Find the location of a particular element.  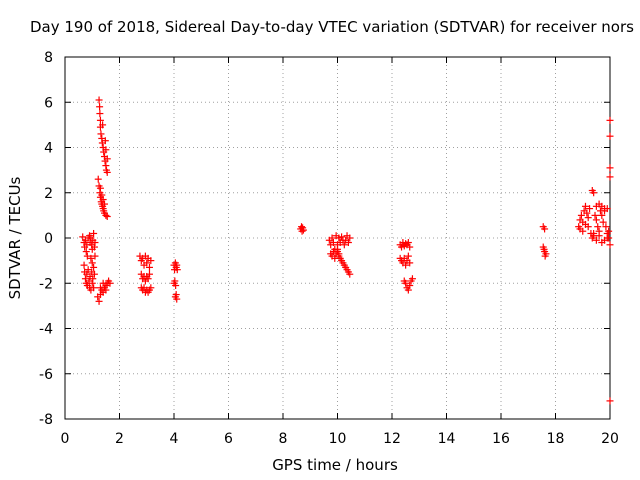

y-tick-label: 6 is located at coordinates (48, 103).